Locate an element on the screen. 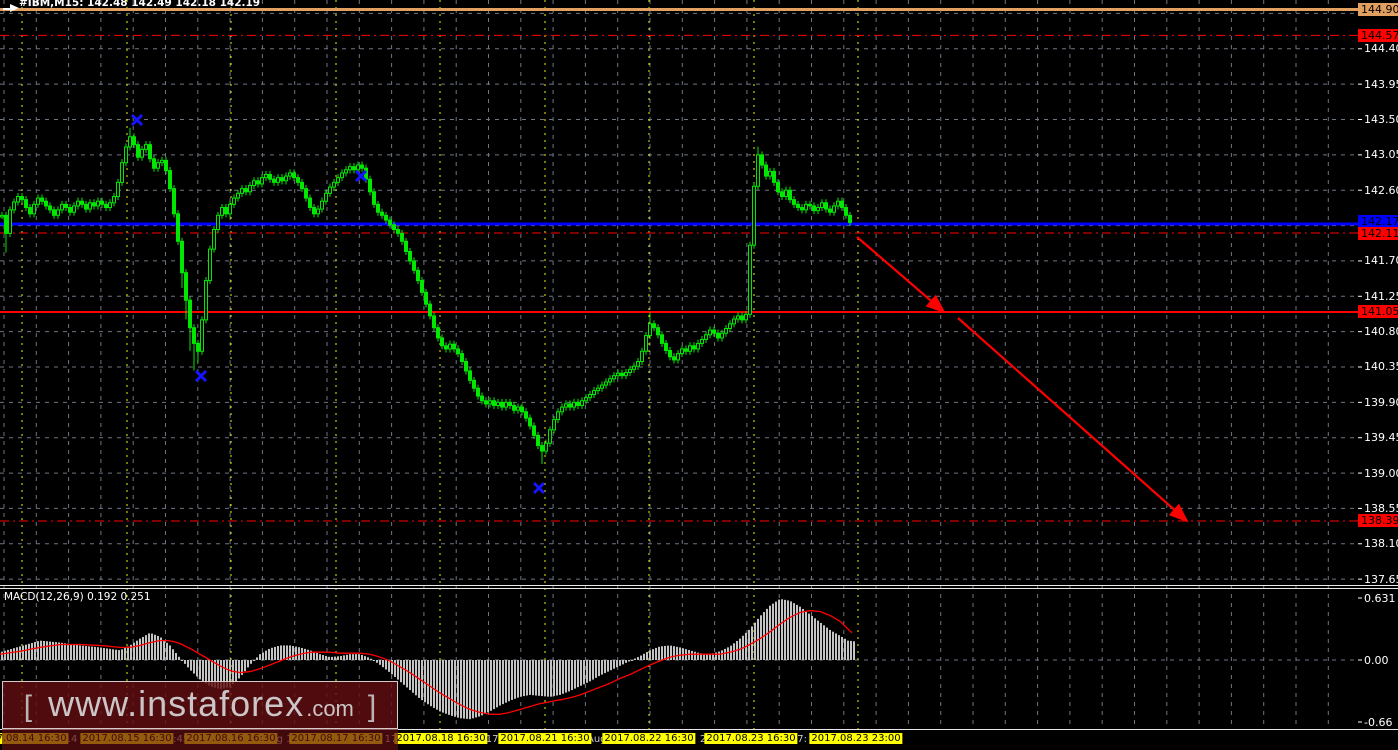 This screenshot has width=1398, height=750. chart-shift-marker-icon is located at coordinates (11, 8).